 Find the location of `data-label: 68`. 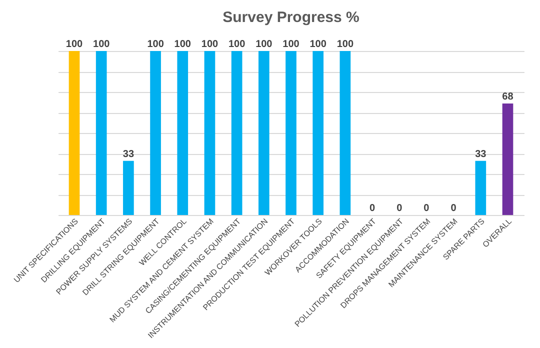

data-label: 68 is located at coordinates (508, 96).